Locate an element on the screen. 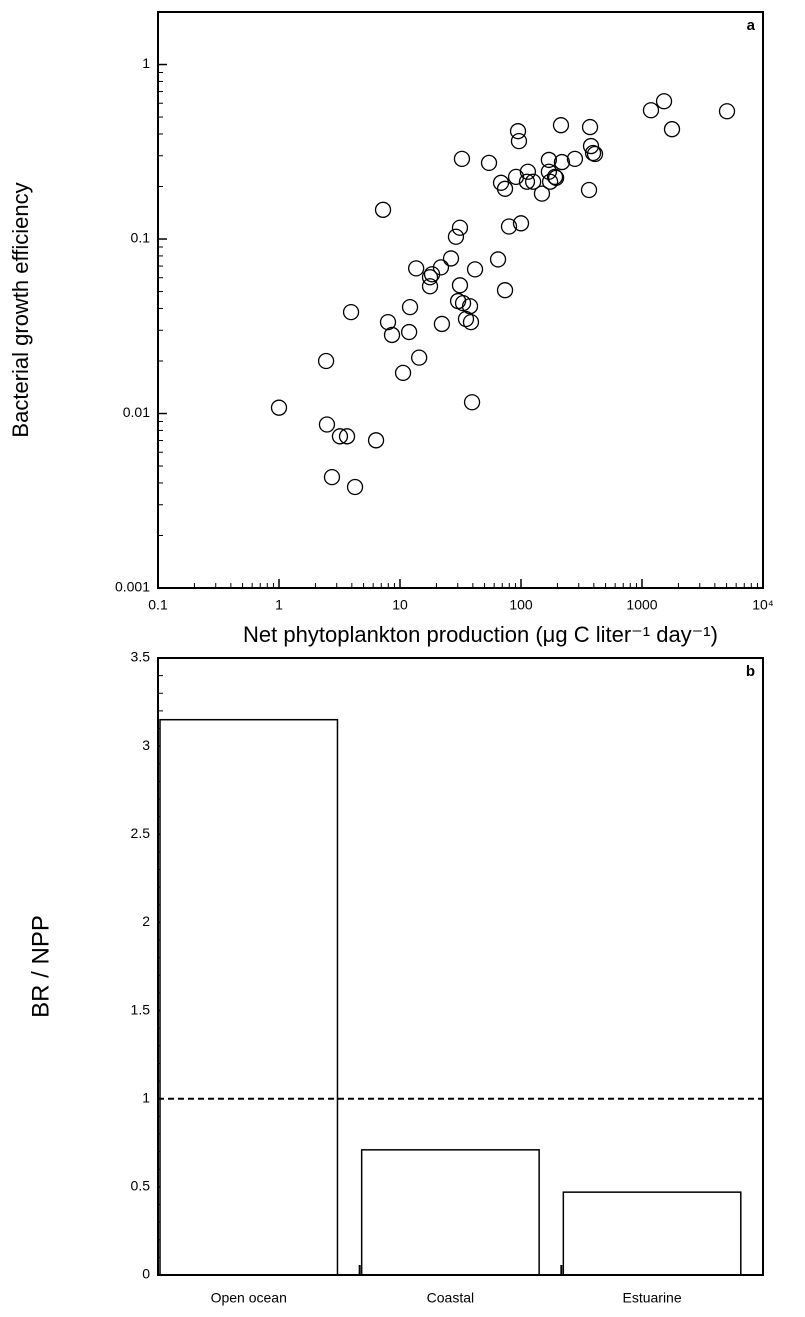  y-tick-label: 3.5 is located at coordinates (141, 657).